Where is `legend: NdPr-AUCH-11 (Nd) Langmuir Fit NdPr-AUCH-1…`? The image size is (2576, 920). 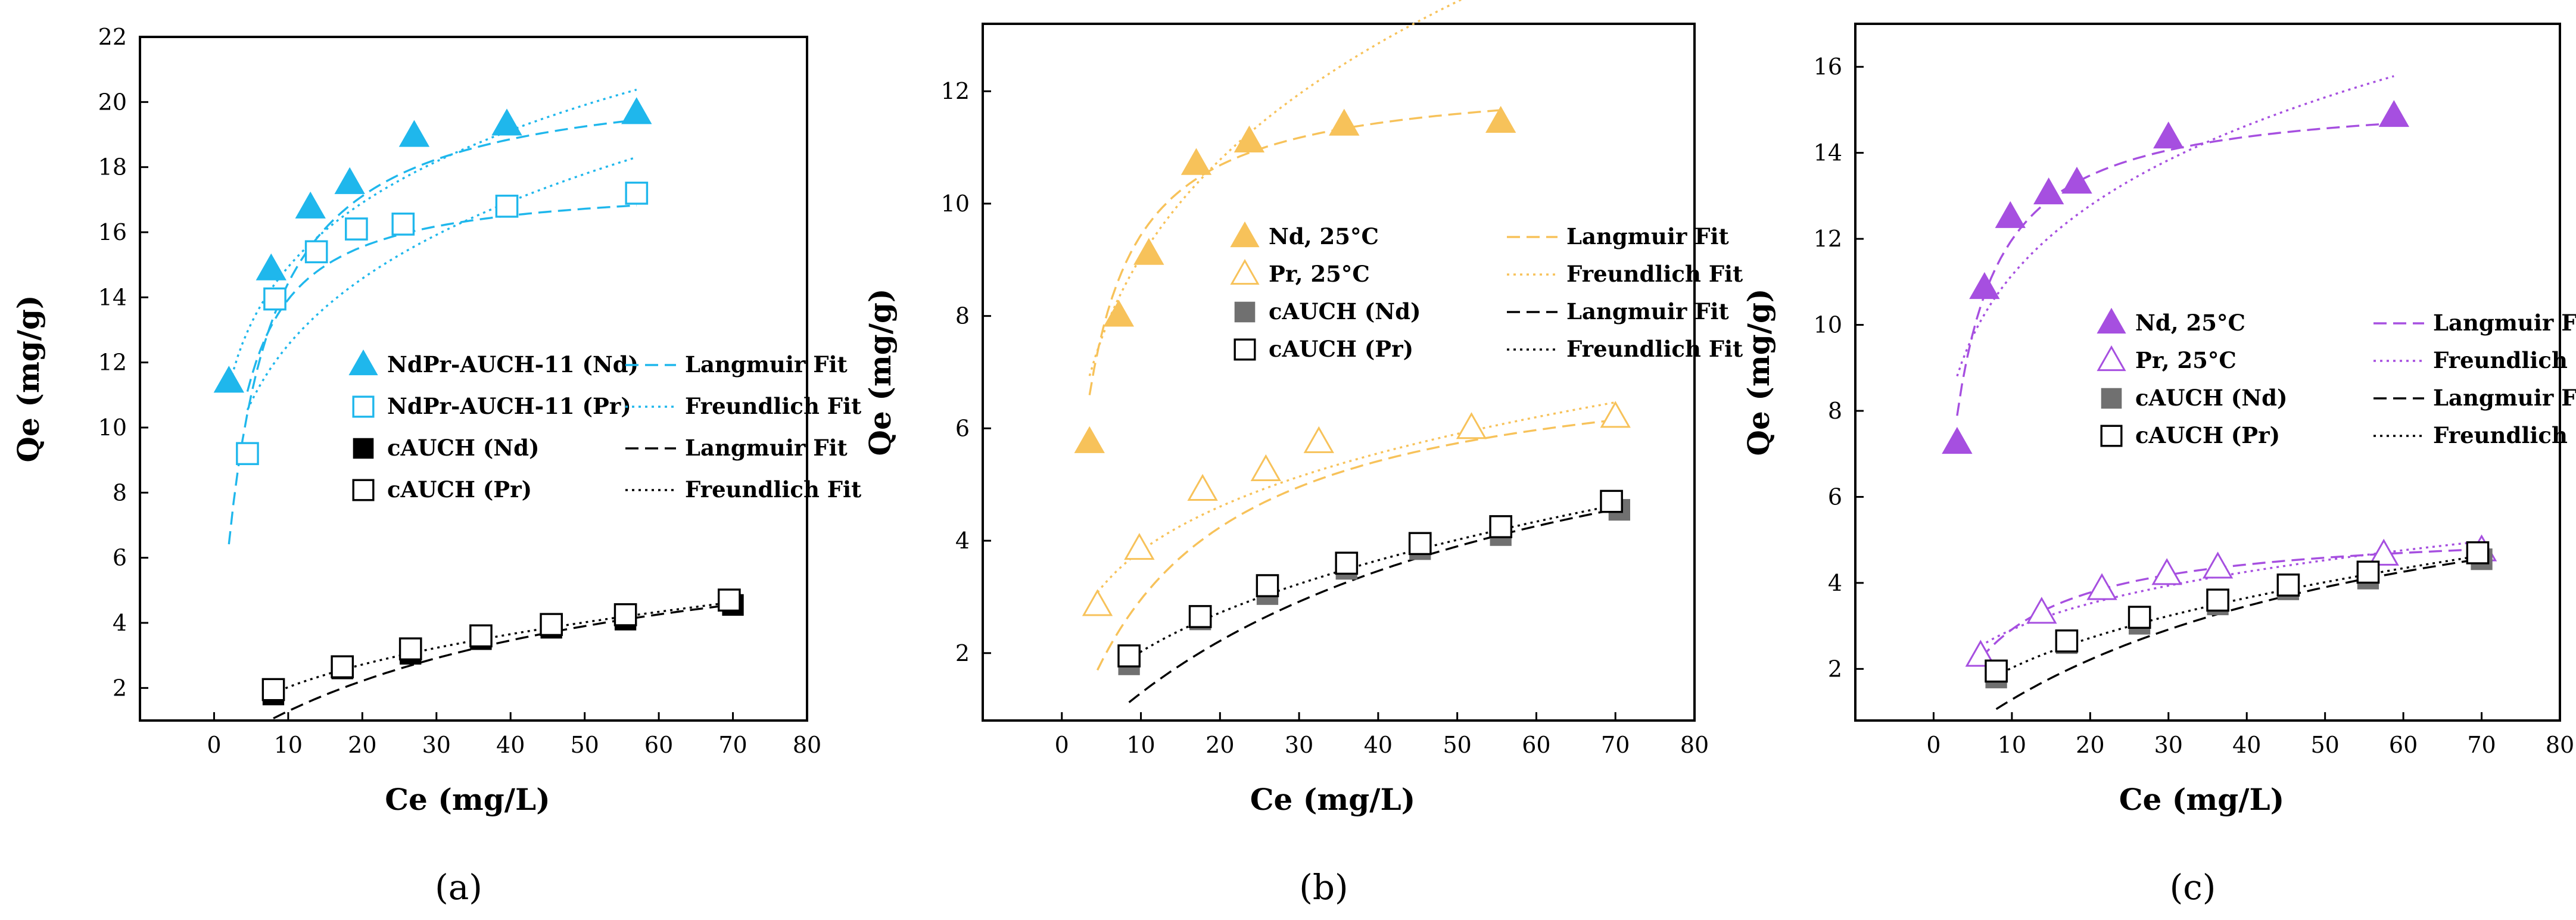 legend: NdPr-AUCH-11 (Nd) Langmuir Fit NdPr-AUCH-1… is located at coordinates (604, 426).